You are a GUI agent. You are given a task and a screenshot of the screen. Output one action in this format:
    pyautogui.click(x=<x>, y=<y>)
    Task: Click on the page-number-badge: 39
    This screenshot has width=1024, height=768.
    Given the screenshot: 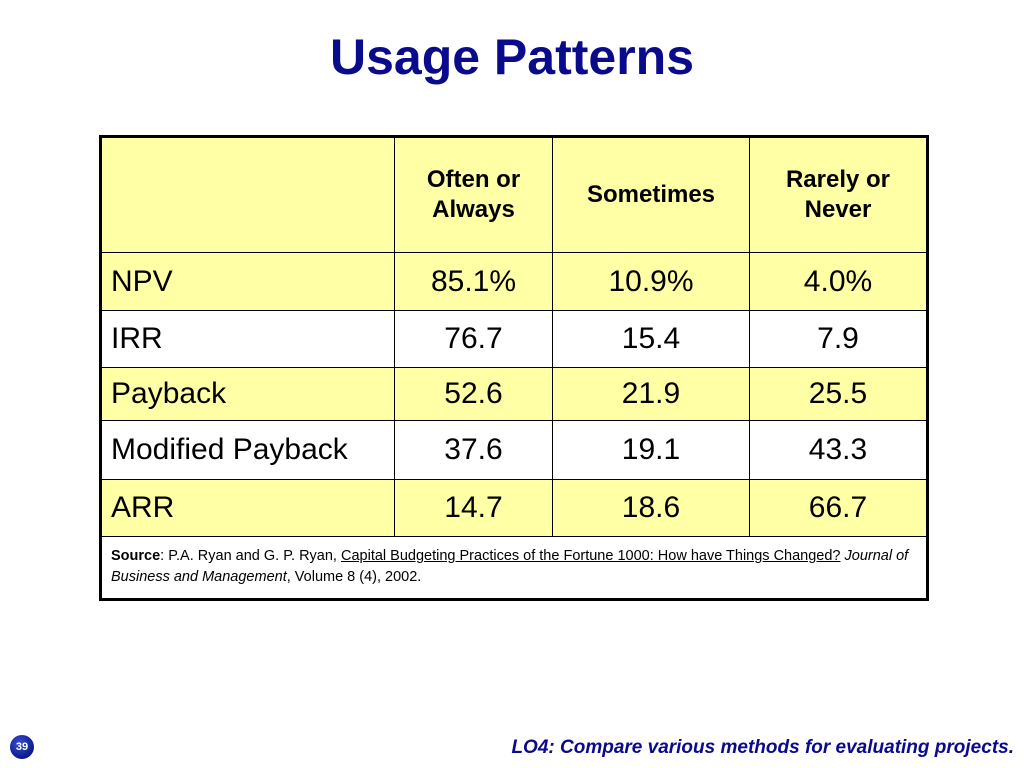 What is the action you would take?
    pyautogui.click(x=22, y=747)
    